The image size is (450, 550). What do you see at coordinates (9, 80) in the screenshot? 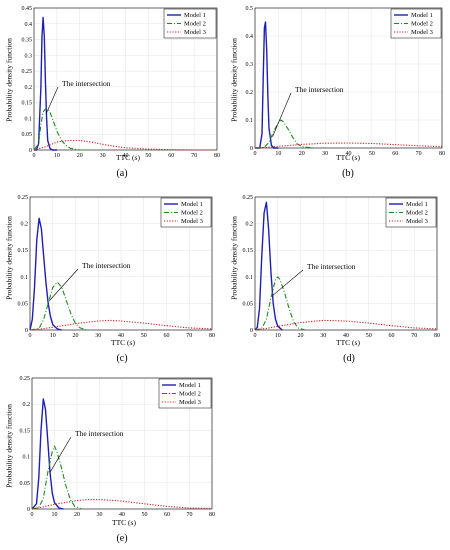
I see `y-axis-label-a: Probability density function` at bounding box center [9, 80].